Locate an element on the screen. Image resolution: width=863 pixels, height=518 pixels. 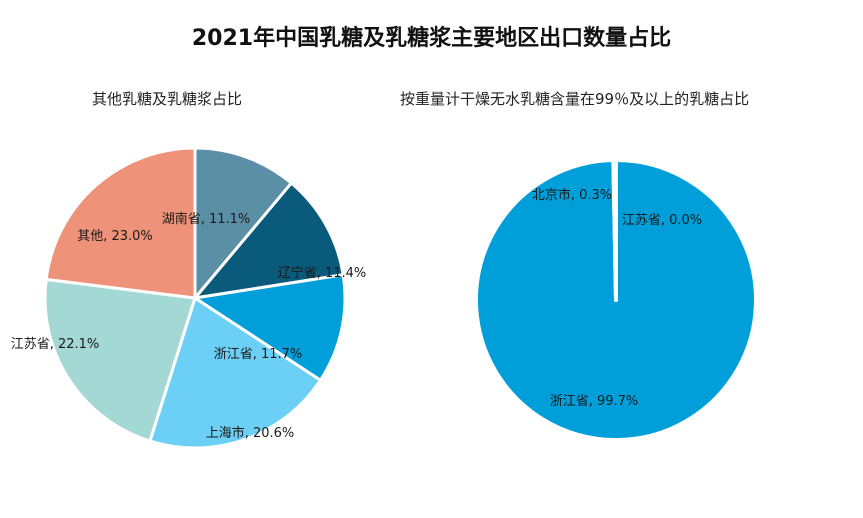
slice-label-1: 江苏省, 0.0% is located at coordinates (662, 220).